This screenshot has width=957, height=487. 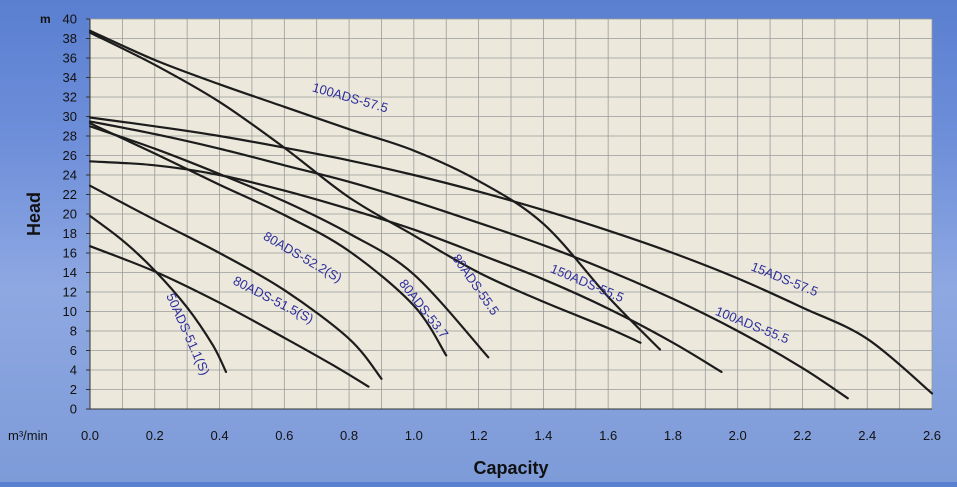 What do you see at coordinates (70, 194) in the screenshot?
I see `y-tick-label: 22` at bounding box center [70, 194].